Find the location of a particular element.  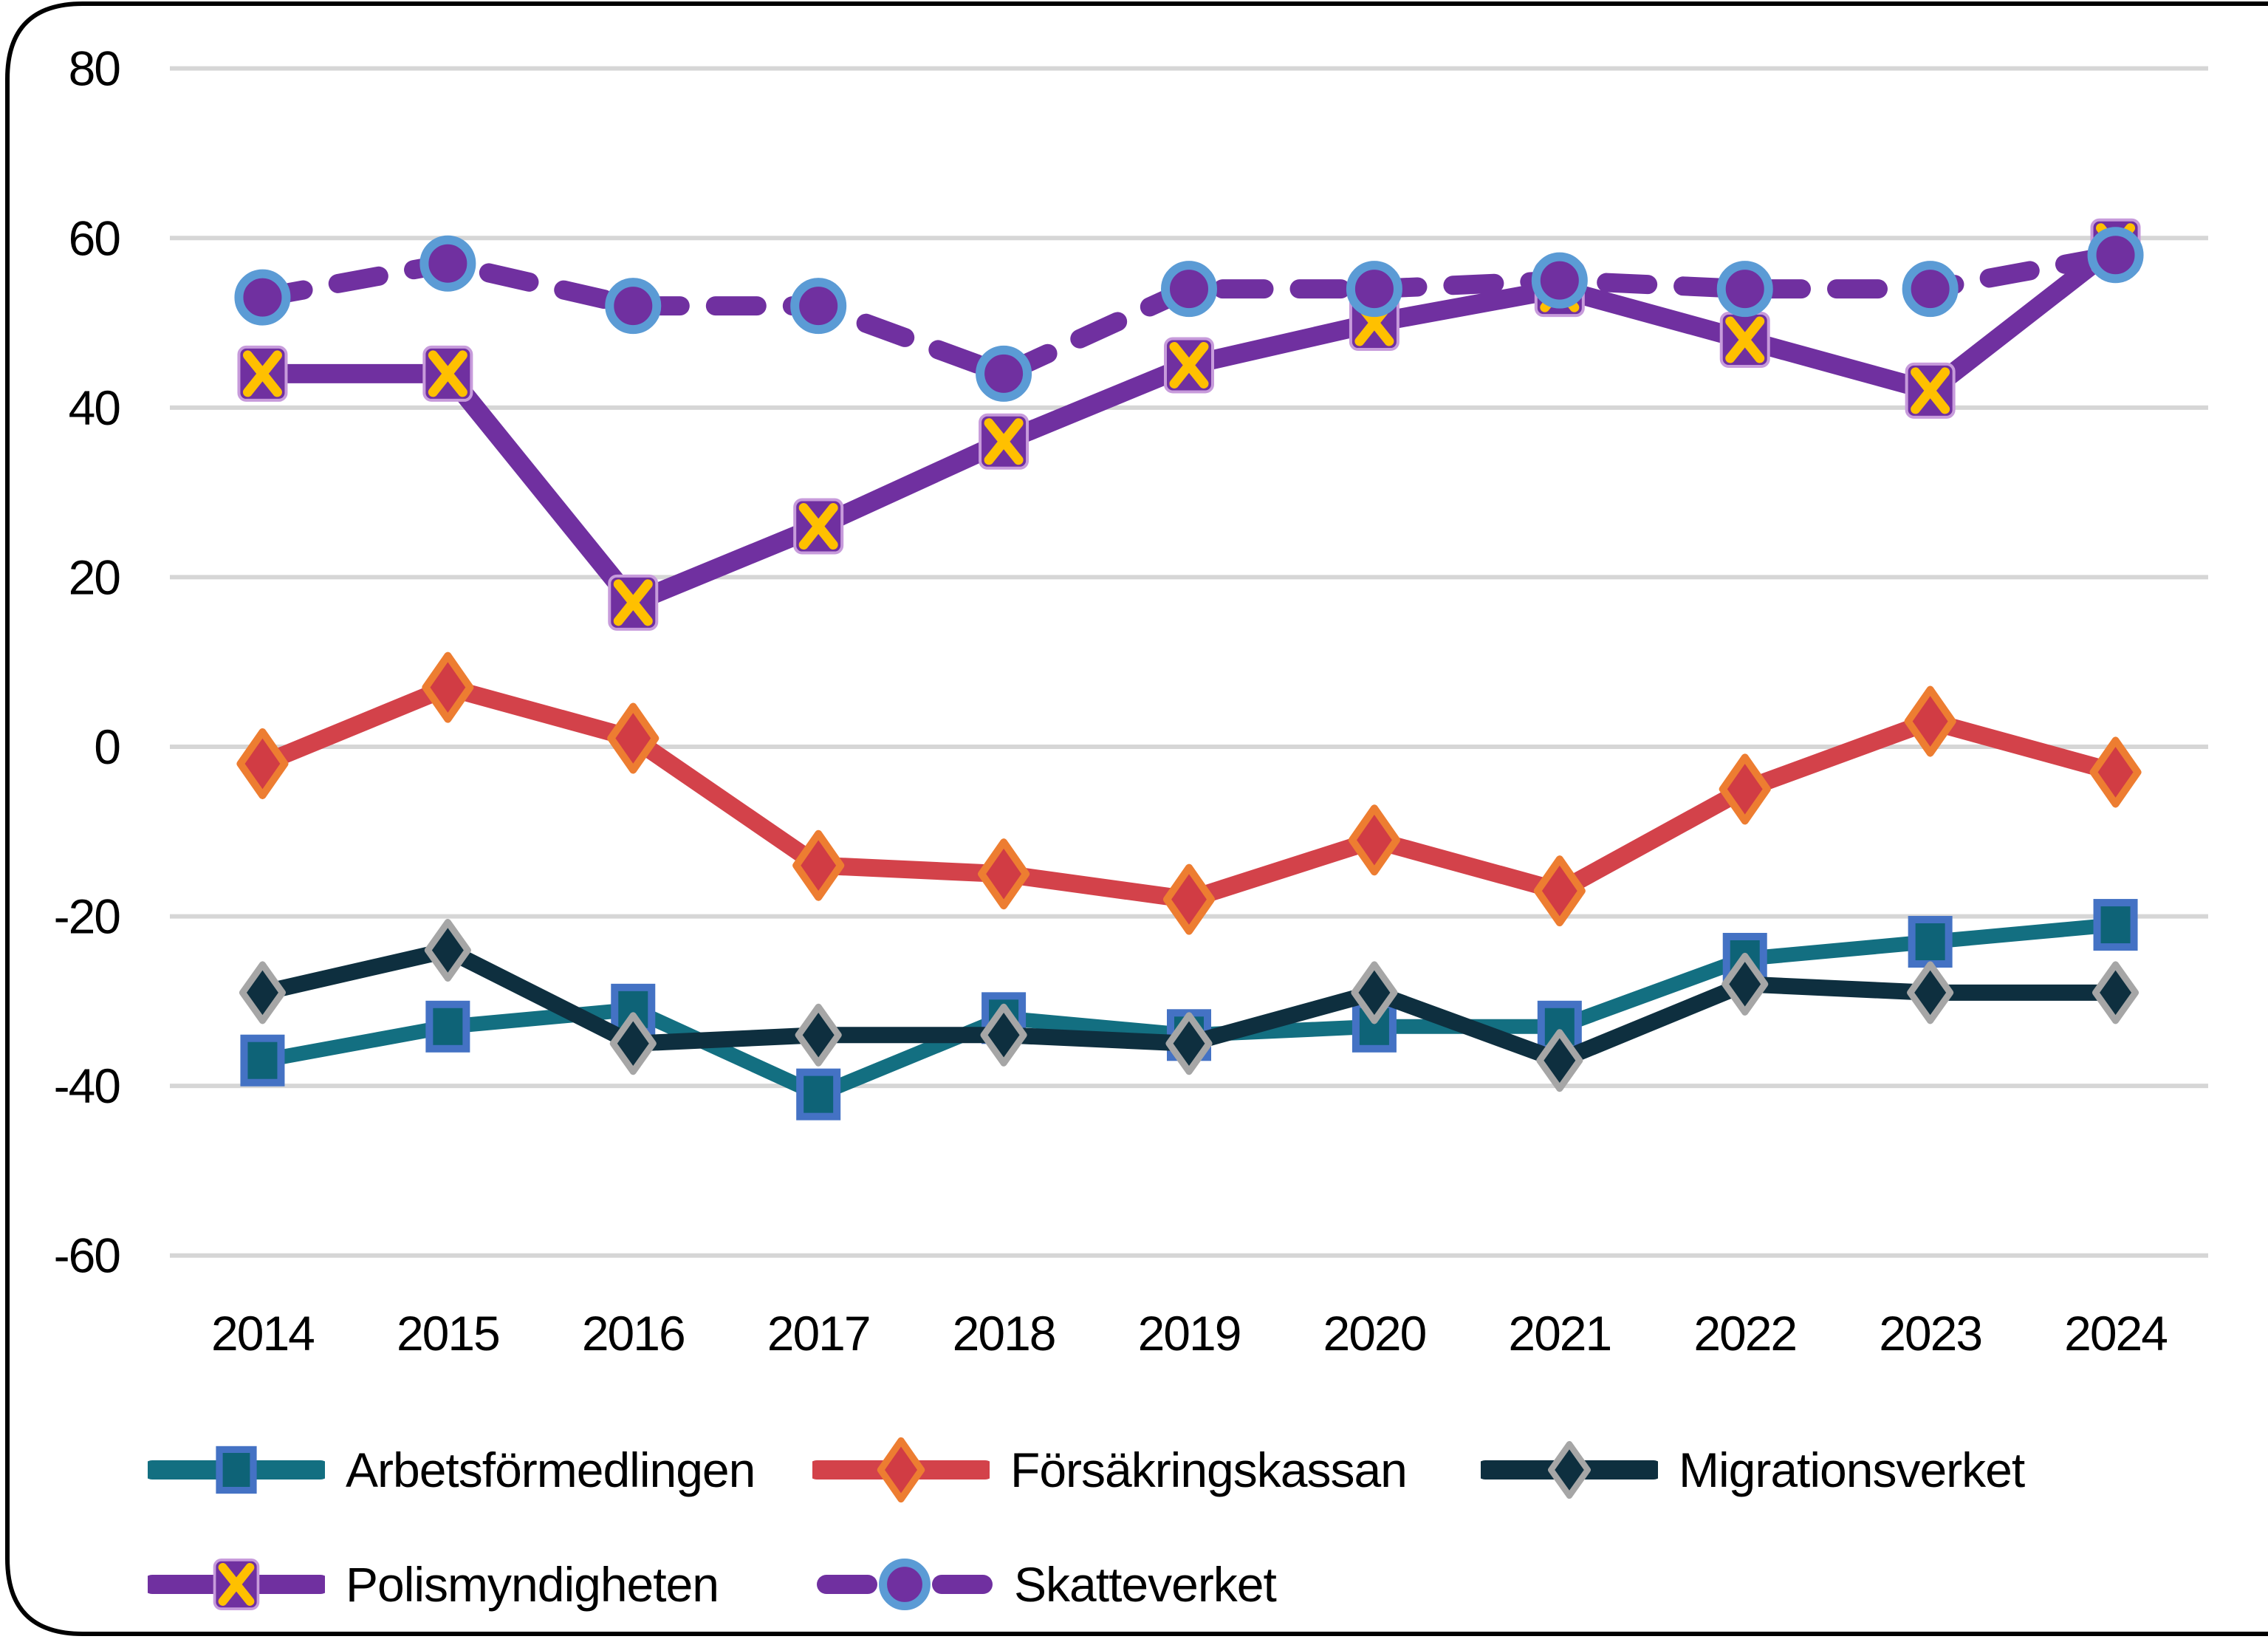

x-axis-tick-label: 2020 is located at coordinates (1374, 1333).